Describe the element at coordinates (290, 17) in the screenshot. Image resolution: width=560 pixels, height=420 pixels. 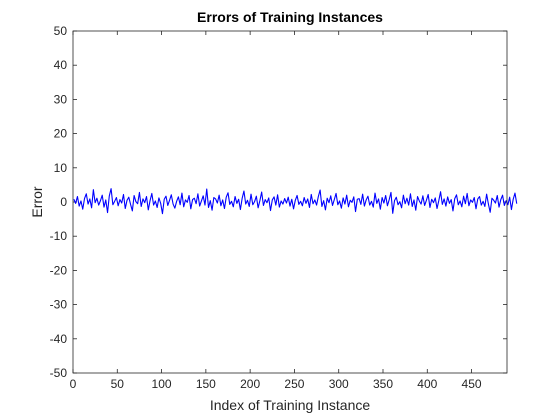
I see `chart-title: Errors of Training Instances` at that location.